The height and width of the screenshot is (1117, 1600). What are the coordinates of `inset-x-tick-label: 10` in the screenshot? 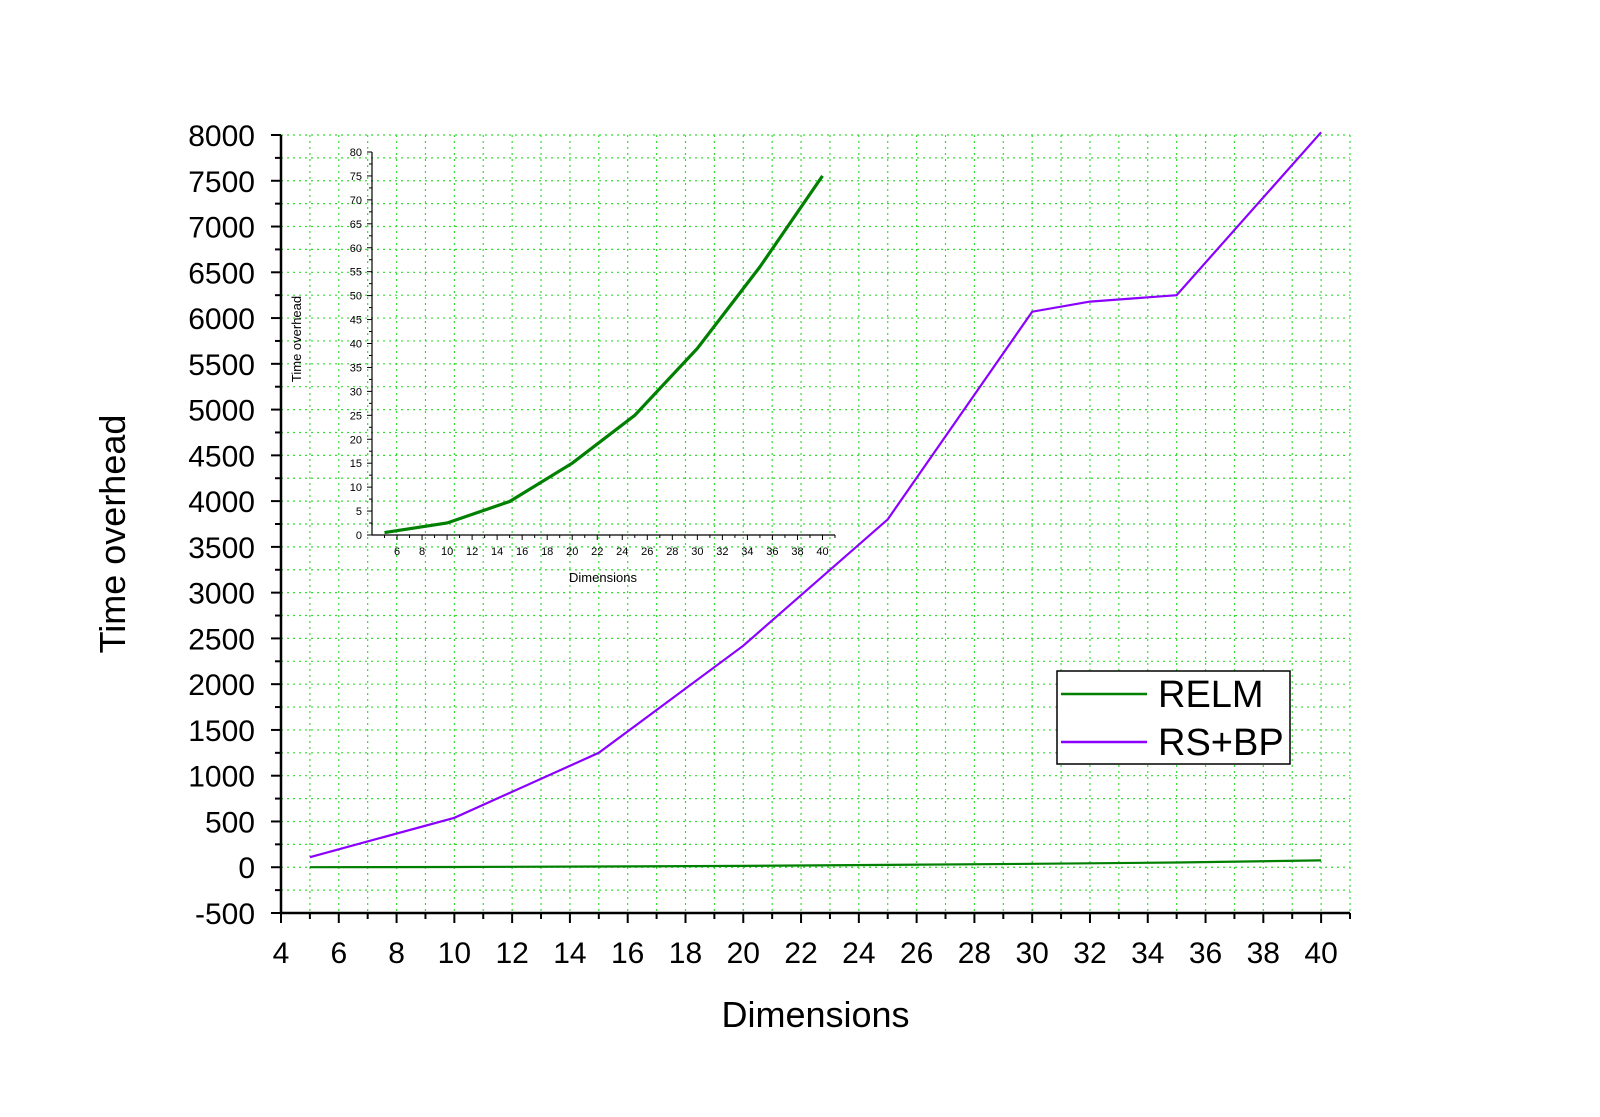 It's located at (447, 552).